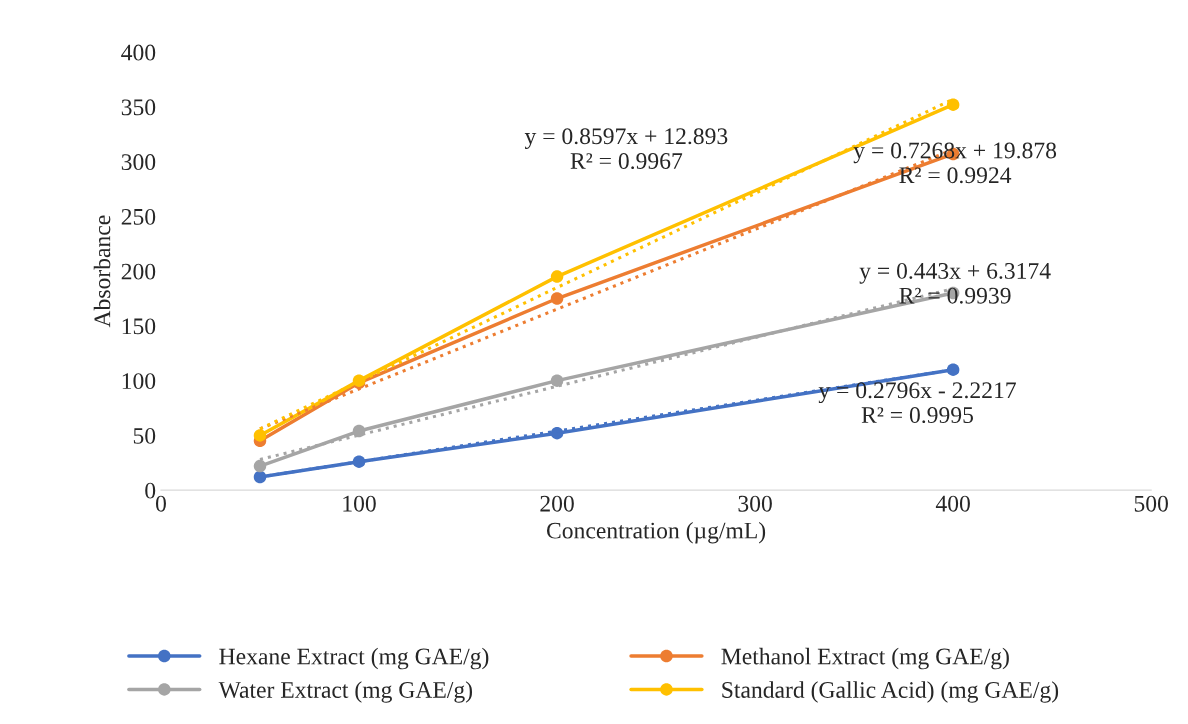 Image resolution: width=1188 pixels, height=724 pixels. Describe the element at coordinates (952, 503) in the screenshot. I see `x-tick-label: 400` at that location.